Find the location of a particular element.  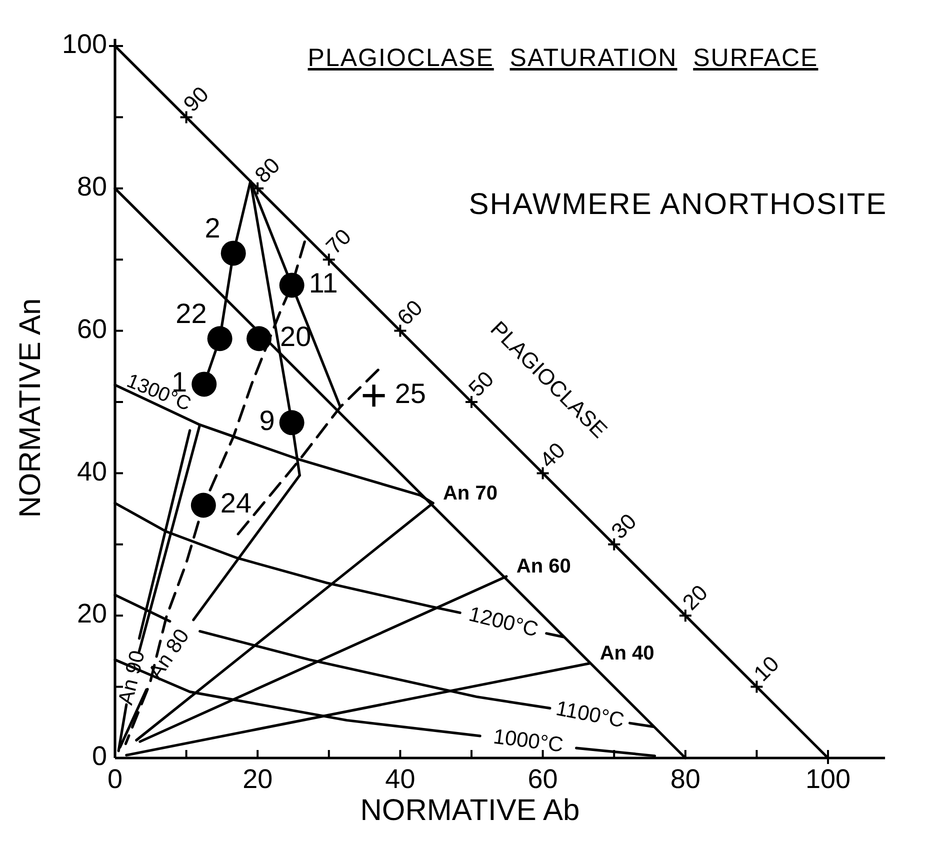

data-label: 70 is located at coordinates (338, 241).